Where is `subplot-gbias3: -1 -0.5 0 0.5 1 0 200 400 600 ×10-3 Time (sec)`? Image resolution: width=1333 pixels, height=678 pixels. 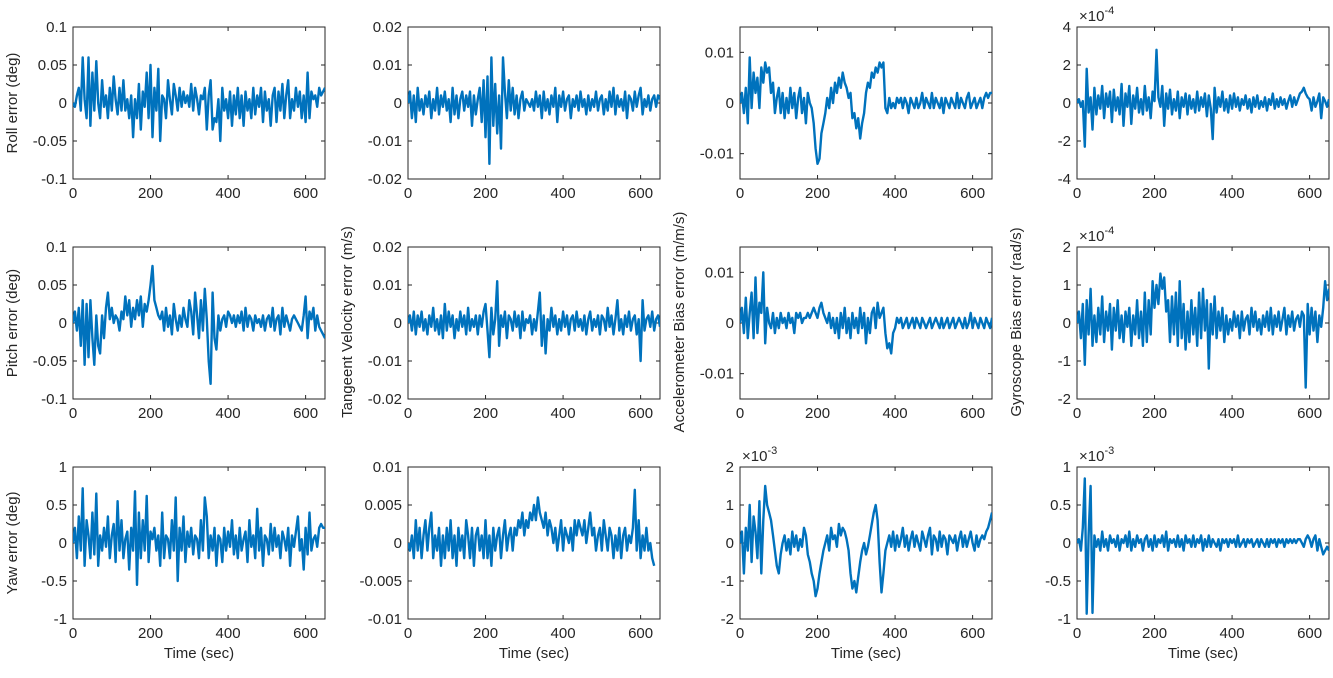 subplot-gbias3: -1 -0.5 0 0.5 1 0 200 400 600 ×10-3 Time (sec) is located at coordinates (1187, 553).